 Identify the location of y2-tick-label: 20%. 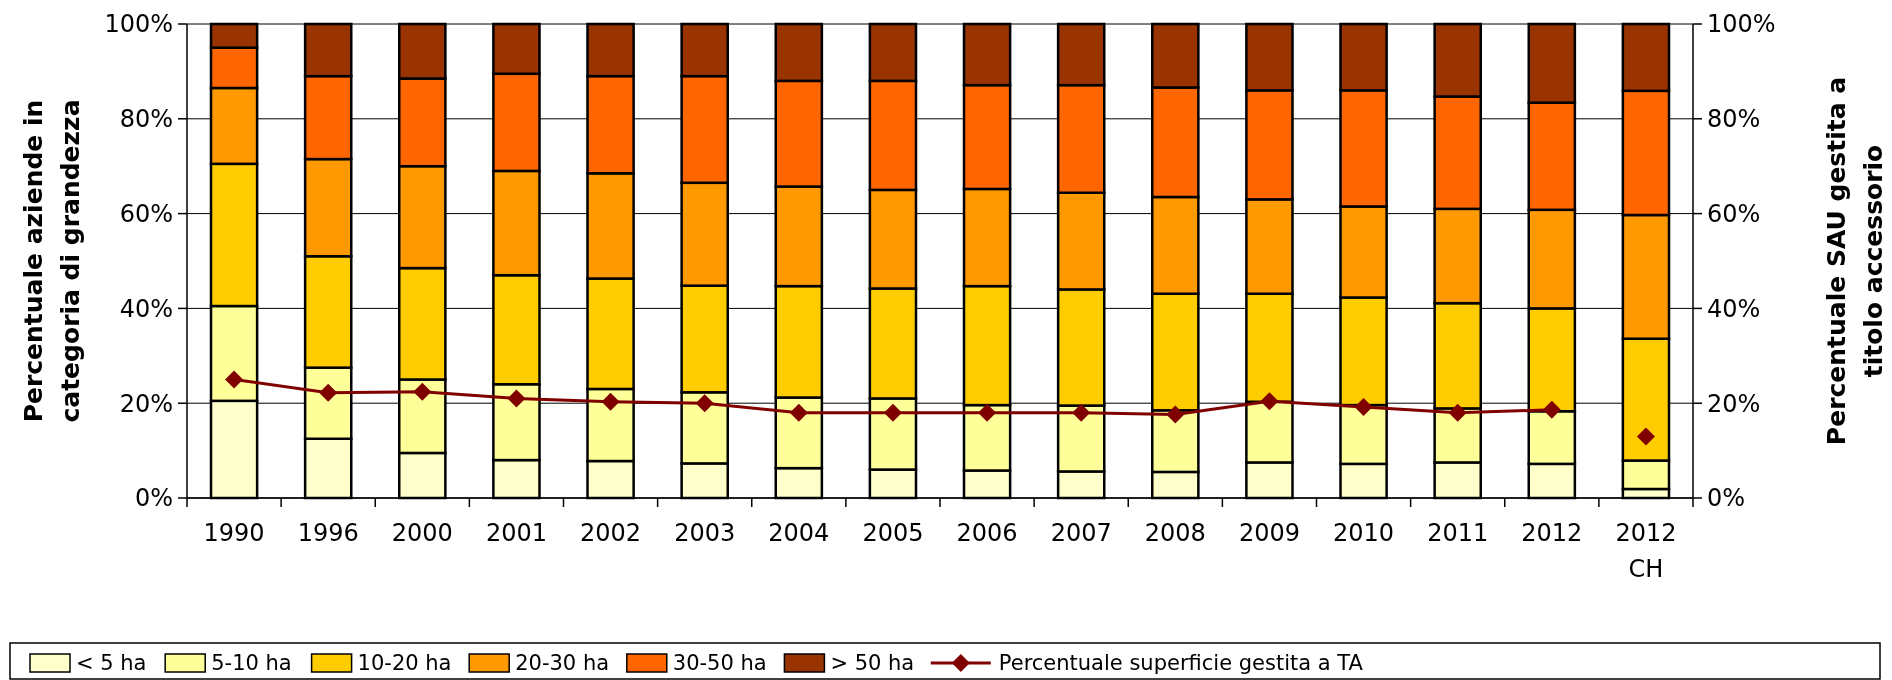
(1734, 403).